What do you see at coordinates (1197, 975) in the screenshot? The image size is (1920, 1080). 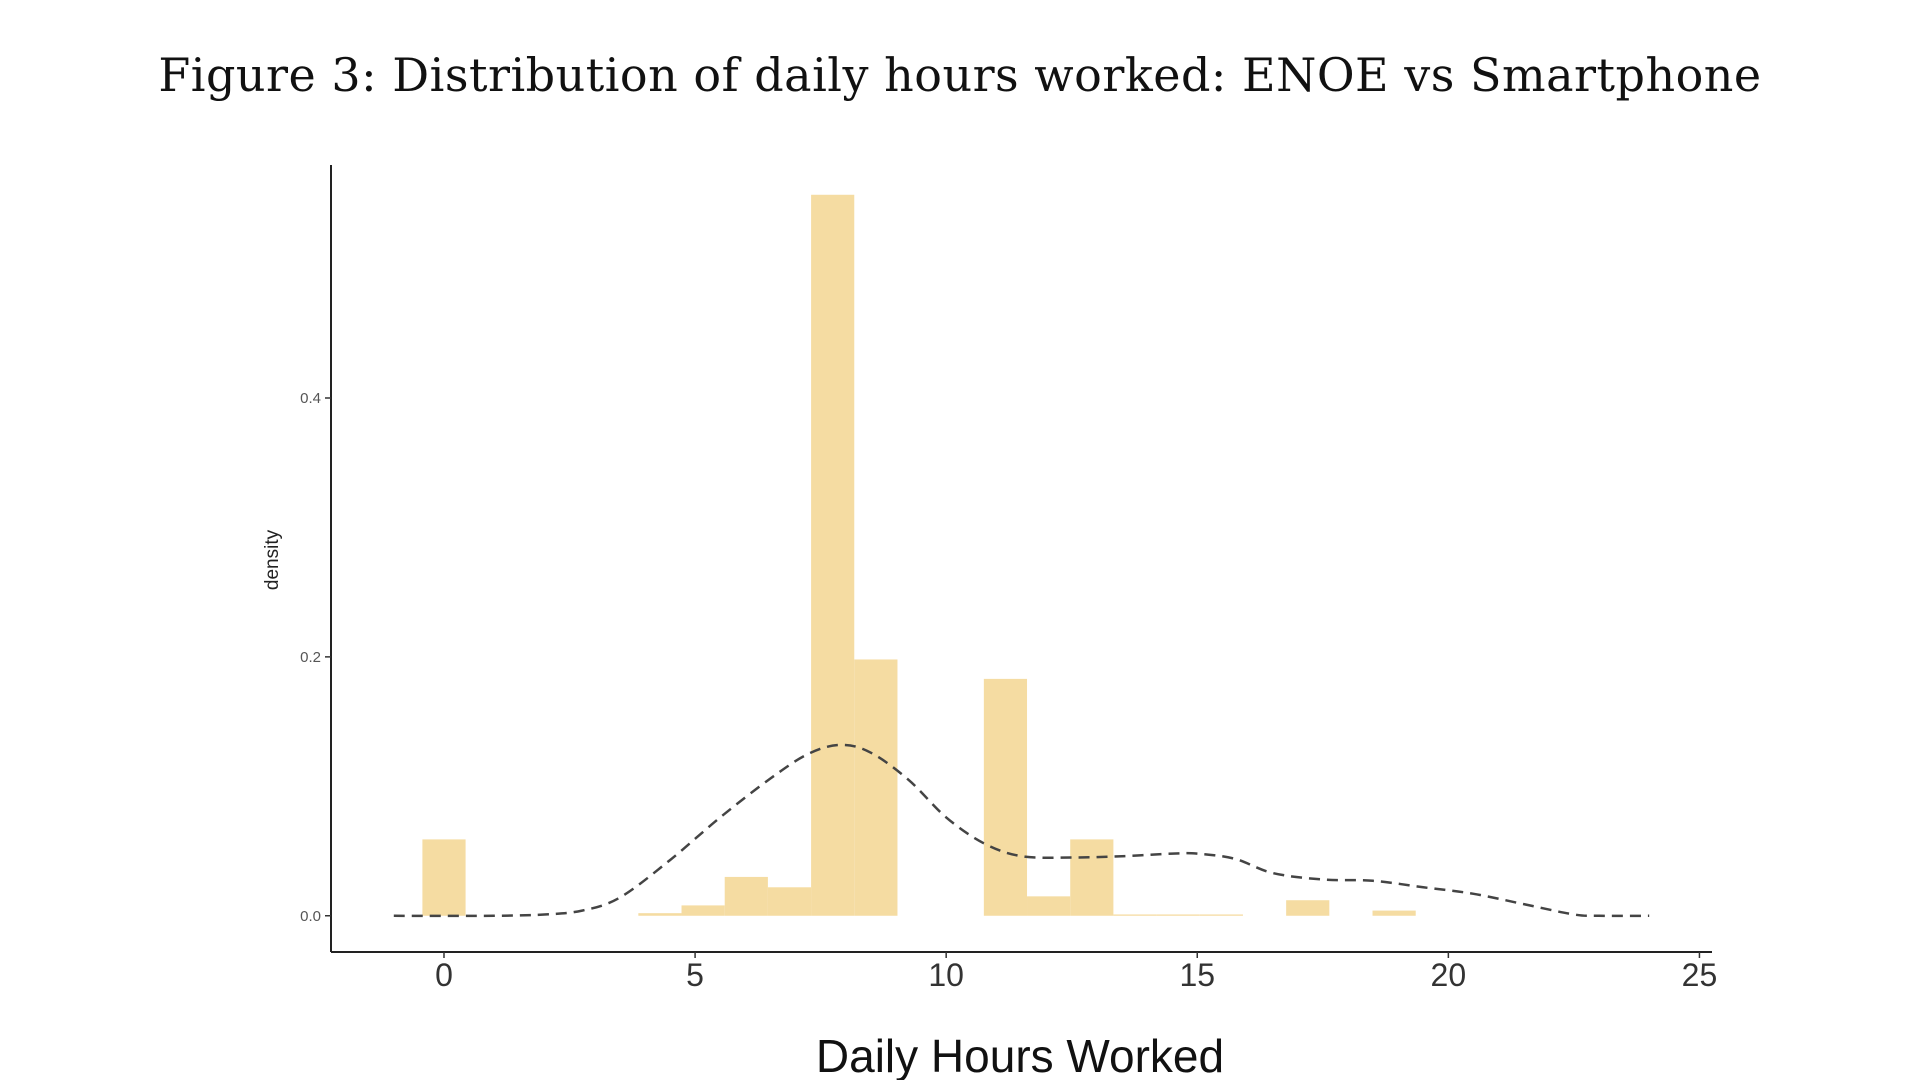 I see `x-tick-label: 15` at bounding box center [1197, 975].